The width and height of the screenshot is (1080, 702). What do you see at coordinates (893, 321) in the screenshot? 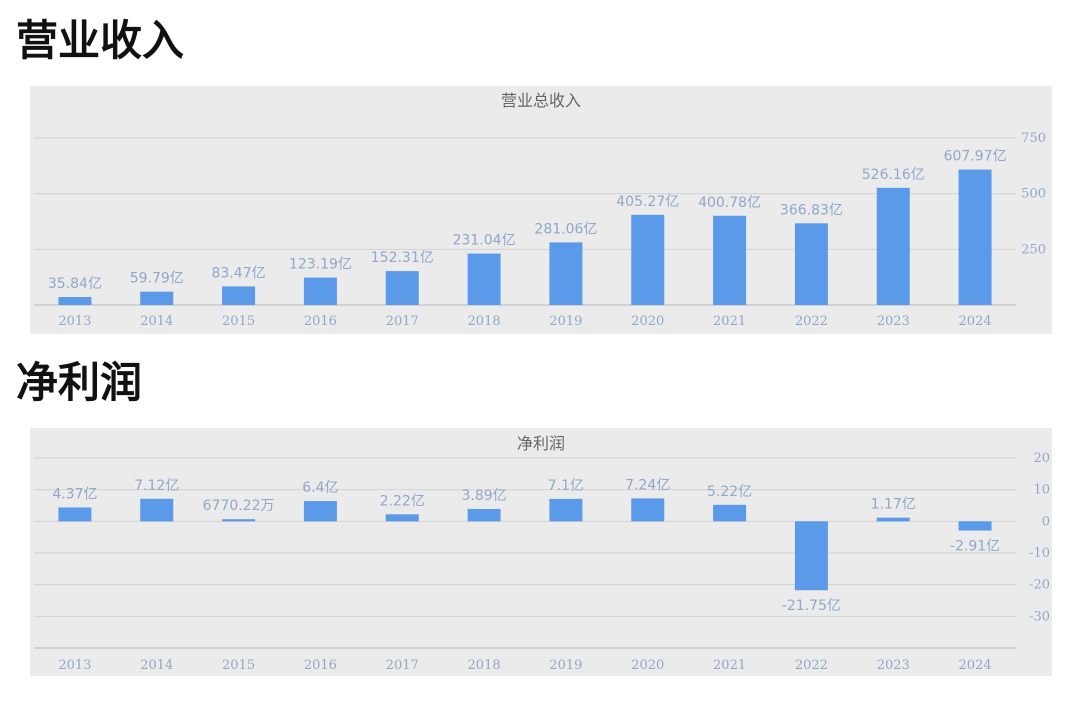
I see `revenue-x-tick-label: 2023` at bounding box center [893, 321].